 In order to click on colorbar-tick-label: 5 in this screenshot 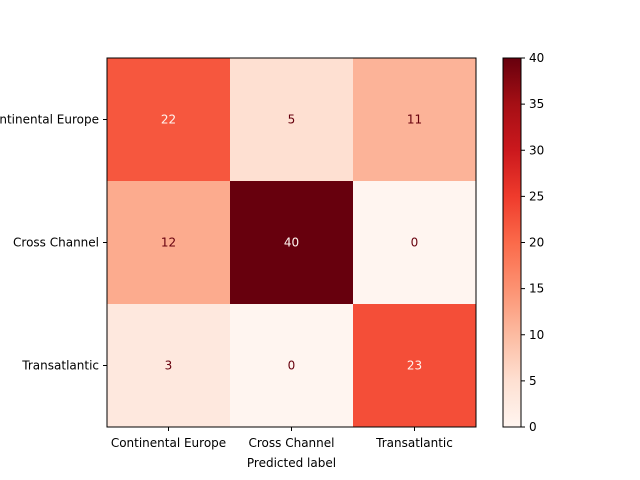, I will do `click(533, 381)`.